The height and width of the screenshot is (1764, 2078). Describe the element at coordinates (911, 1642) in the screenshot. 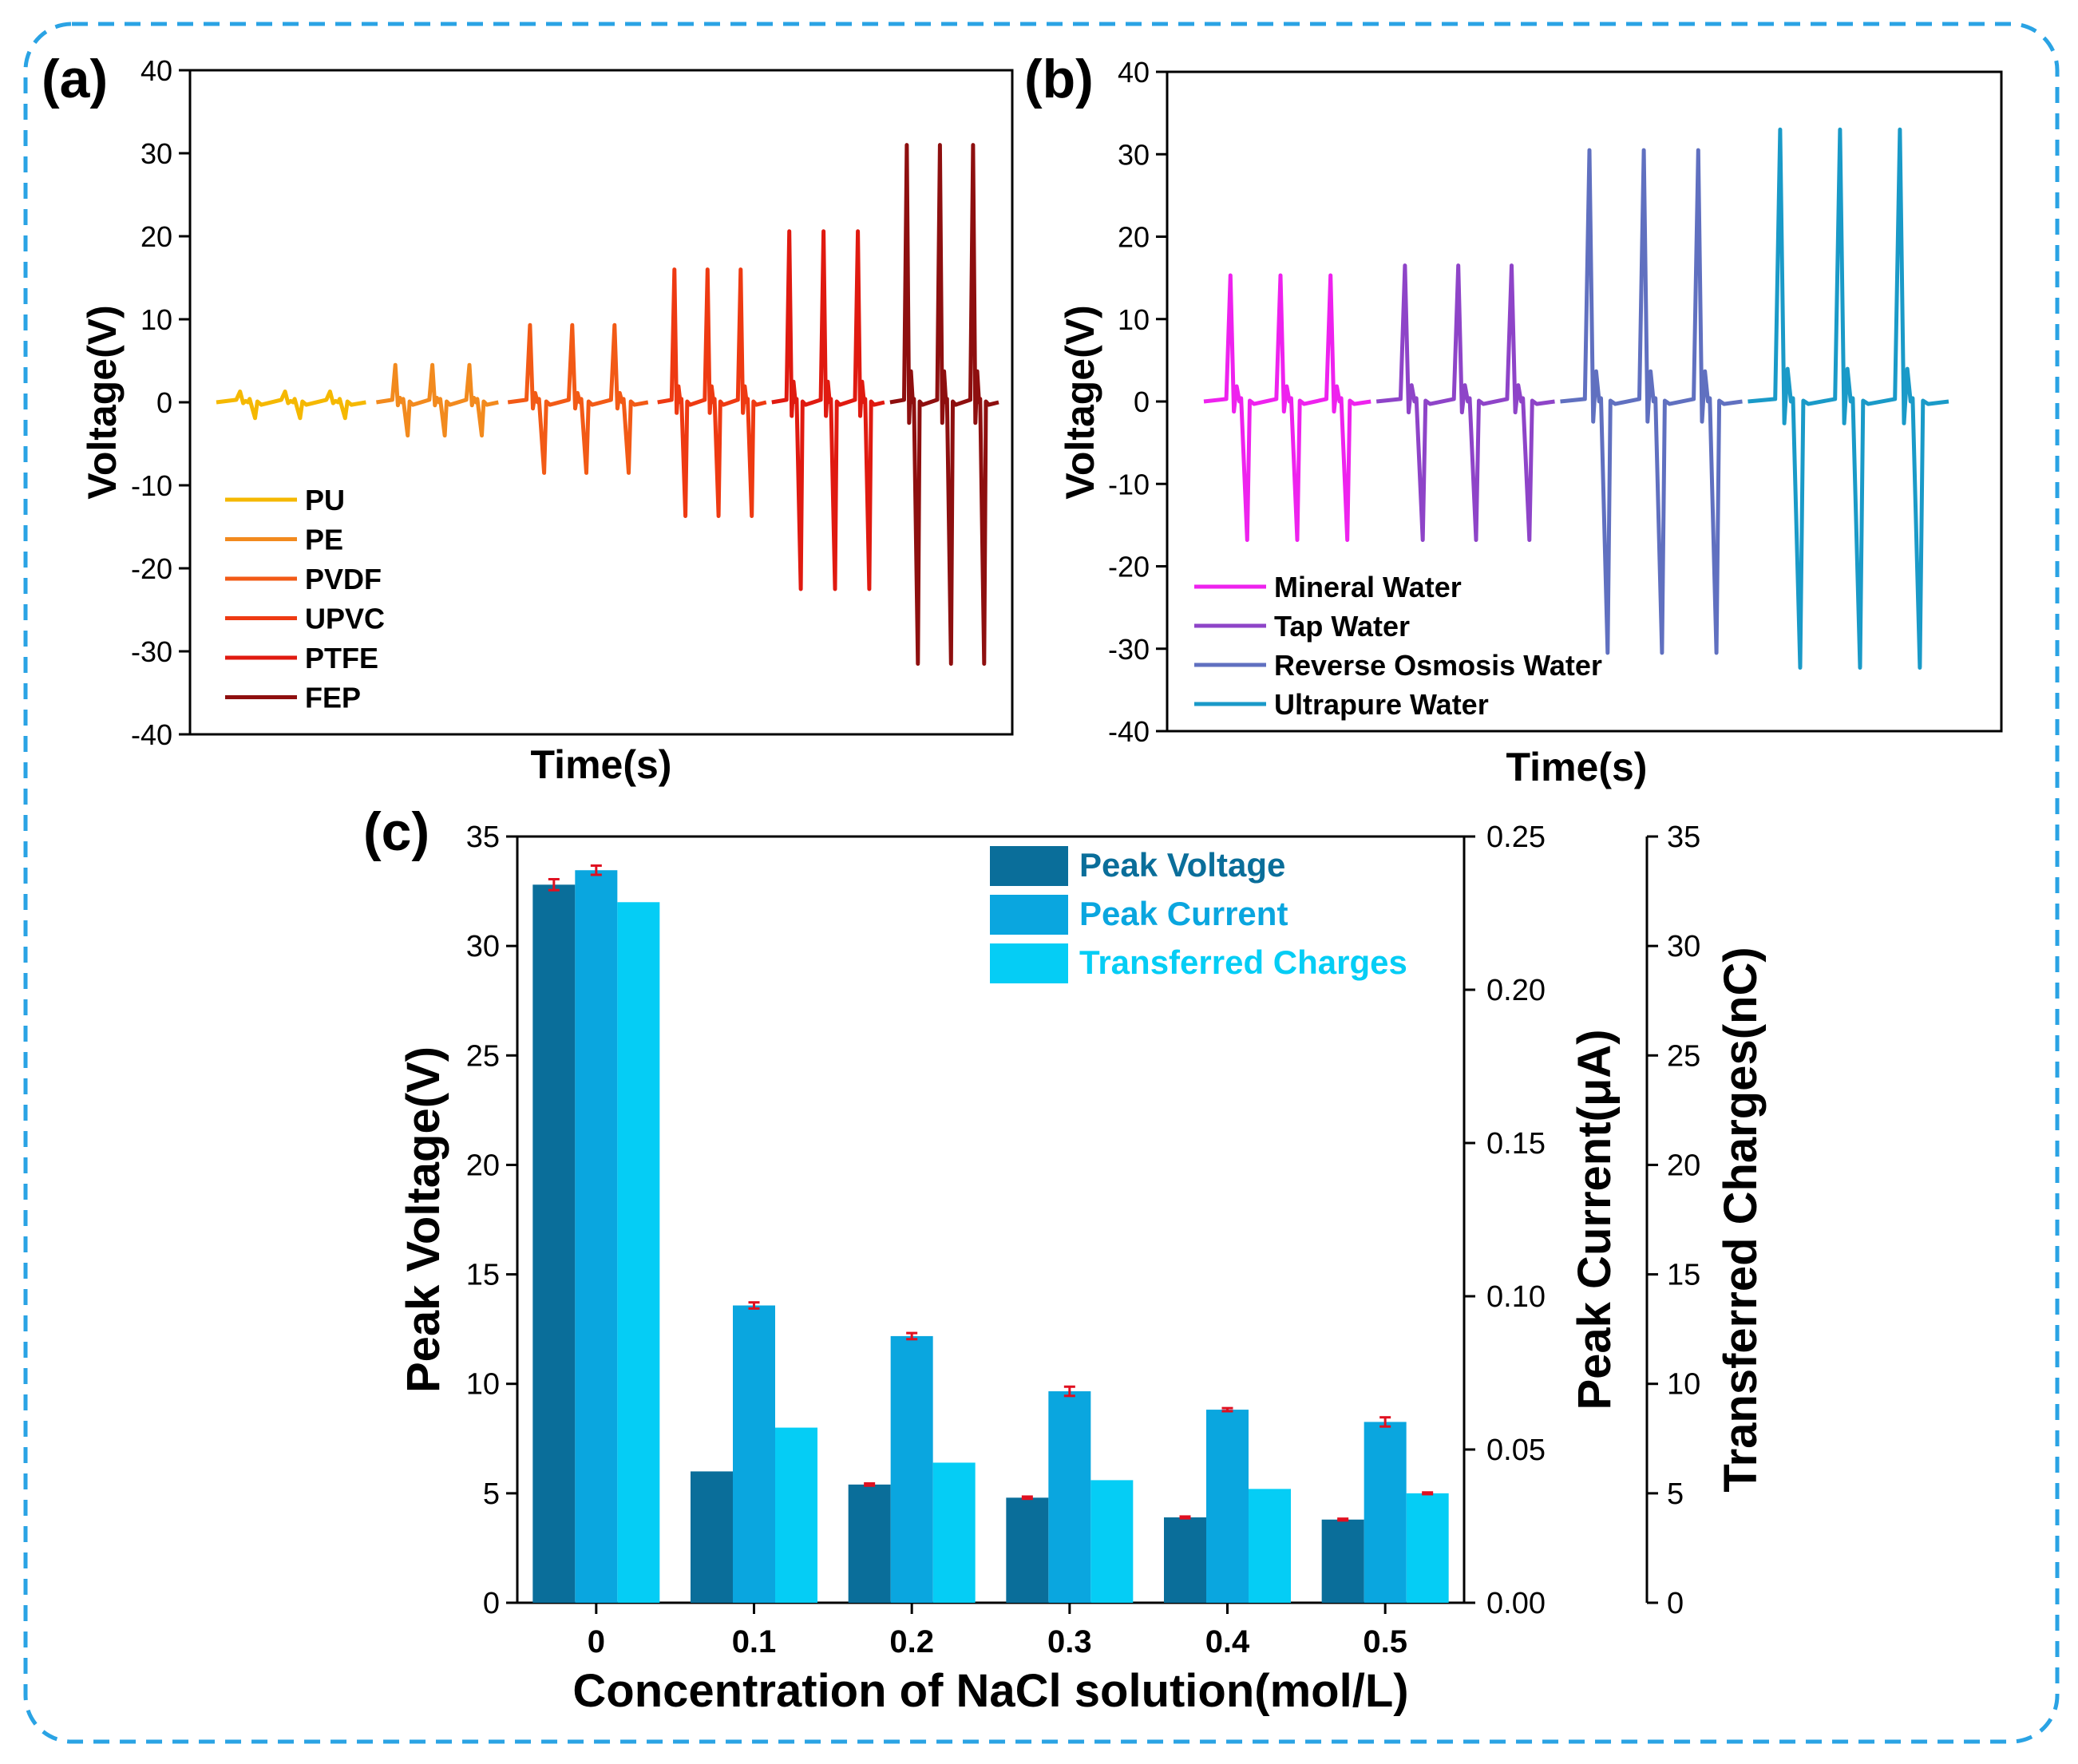

I see `chart-c-xtick-label-2: 0.2` at that location.